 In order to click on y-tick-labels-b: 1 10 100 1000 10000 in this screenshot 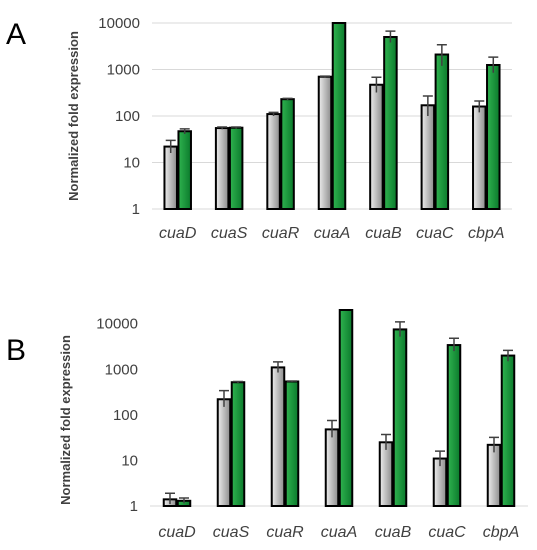, I will do `click(117, 415)`.